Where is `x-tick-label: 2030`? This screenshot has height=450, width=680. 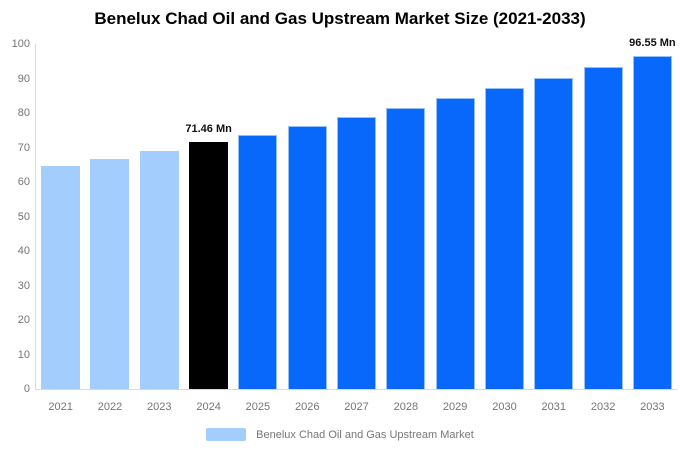 x-tick-label: 2030 is located at coordinates (504, 407).